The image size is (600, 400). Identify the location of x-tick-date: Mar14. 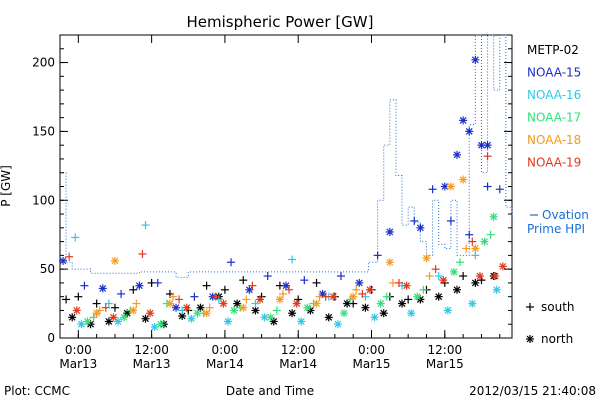
(225, 364).